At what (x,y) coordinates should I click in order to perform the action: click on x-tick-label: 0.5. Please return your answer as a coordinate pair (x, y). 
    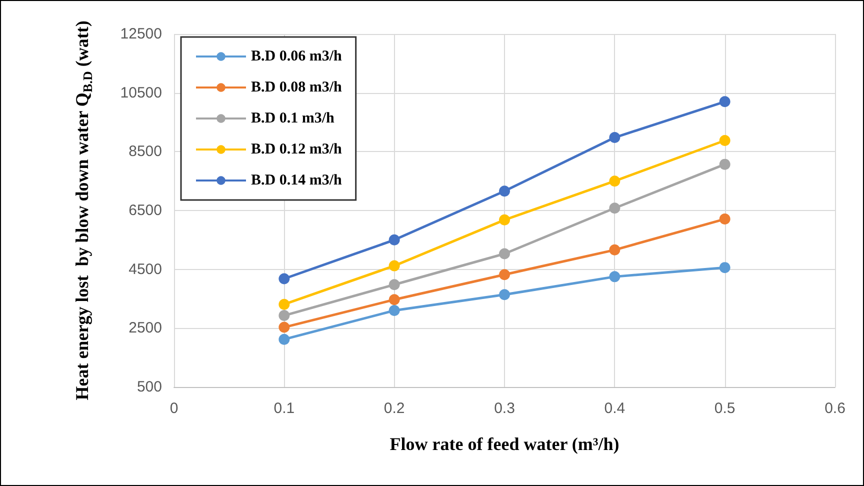
    Looking at the image, I should click on (725, 408).